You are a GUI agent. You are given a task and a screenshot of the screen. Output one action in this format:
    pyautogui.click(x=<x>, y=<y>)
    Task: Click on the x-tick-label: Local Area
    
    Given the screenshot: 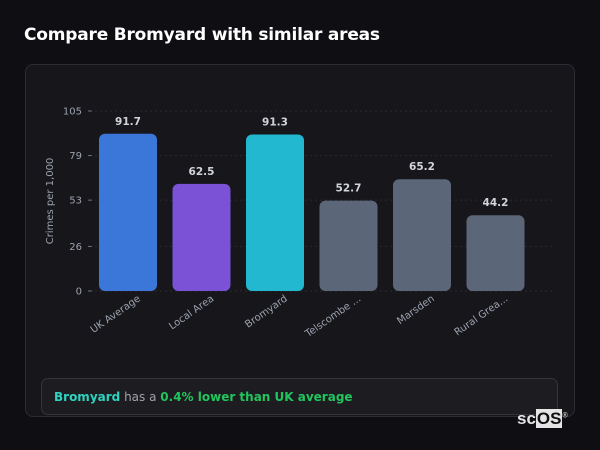 What is the action you would take?
    pyautogui.click(x=191, y=312)
    